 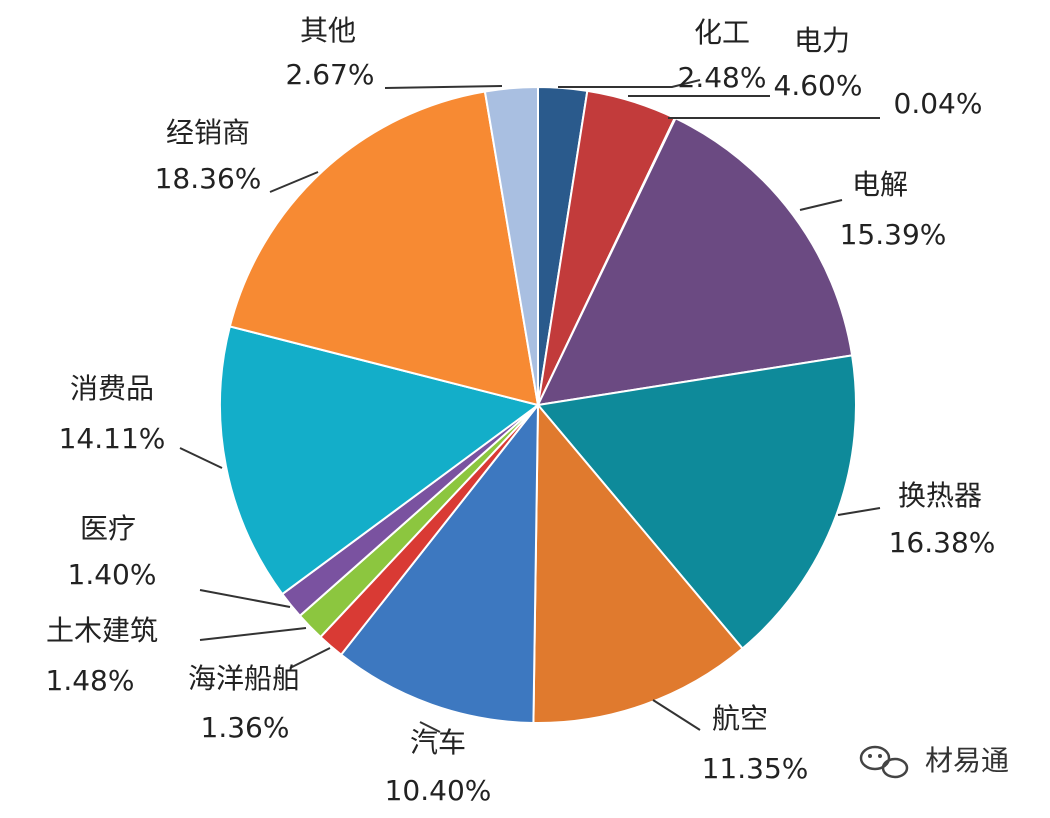 I want to click on slice-value-label: 4.60%, so click(x=818, y=85).